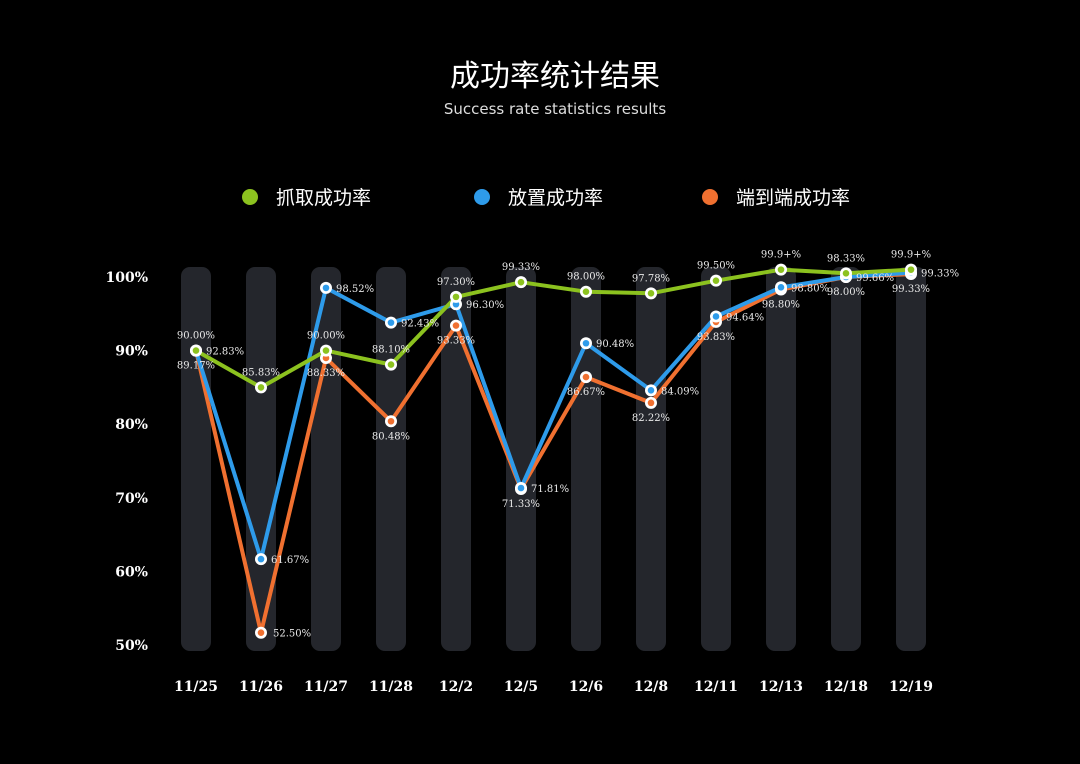 Image resolution: width=1080 pixels, height=764 pixels. Describe the element at coordinates (651, 418) in the screenshot. I see `data-label: 82.22%` at that location.